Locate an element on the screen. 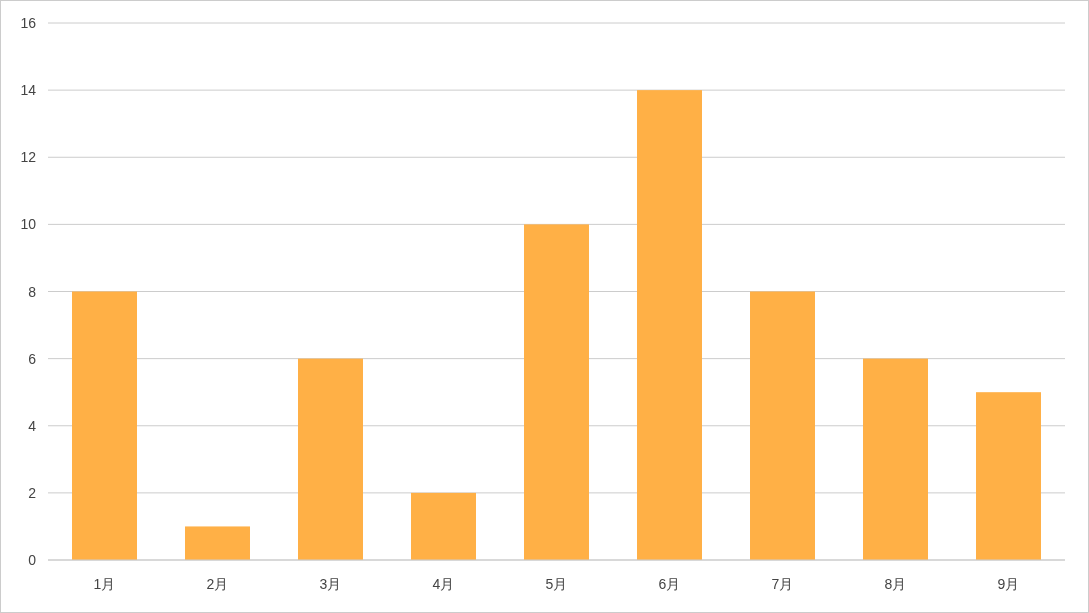 The width and height of the screenshot is (1089, 613). x-tick-label: 5月 is located at coordinates (556, 584).